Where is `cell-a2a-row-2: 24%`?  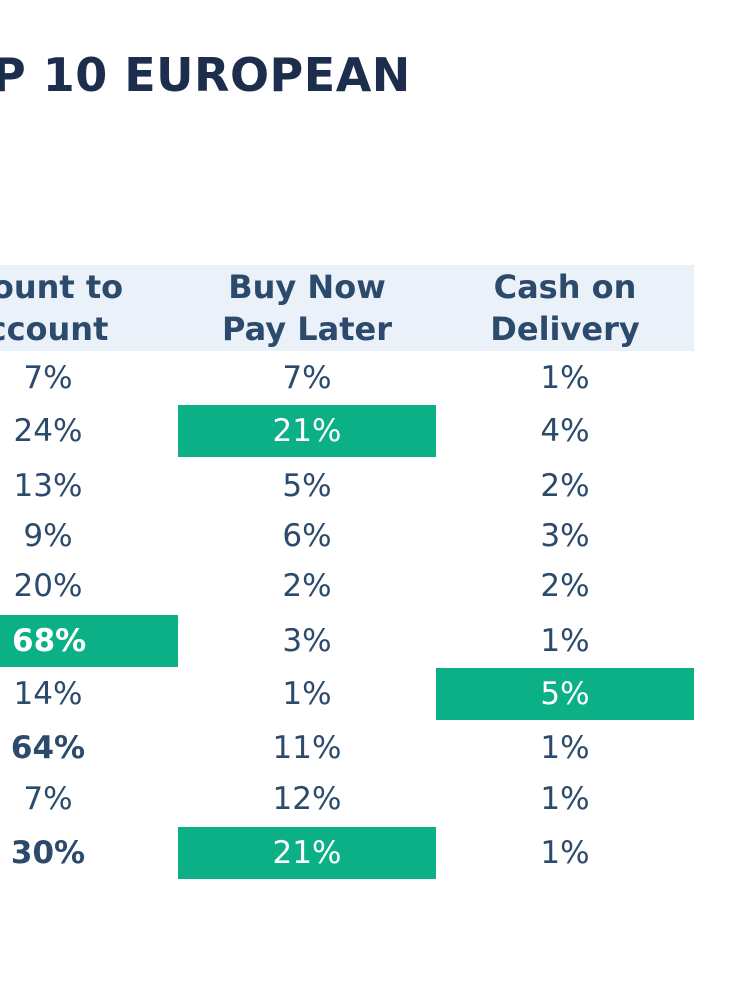 cell-a2a-row-2: 24% is located at coordinates (48, 431).